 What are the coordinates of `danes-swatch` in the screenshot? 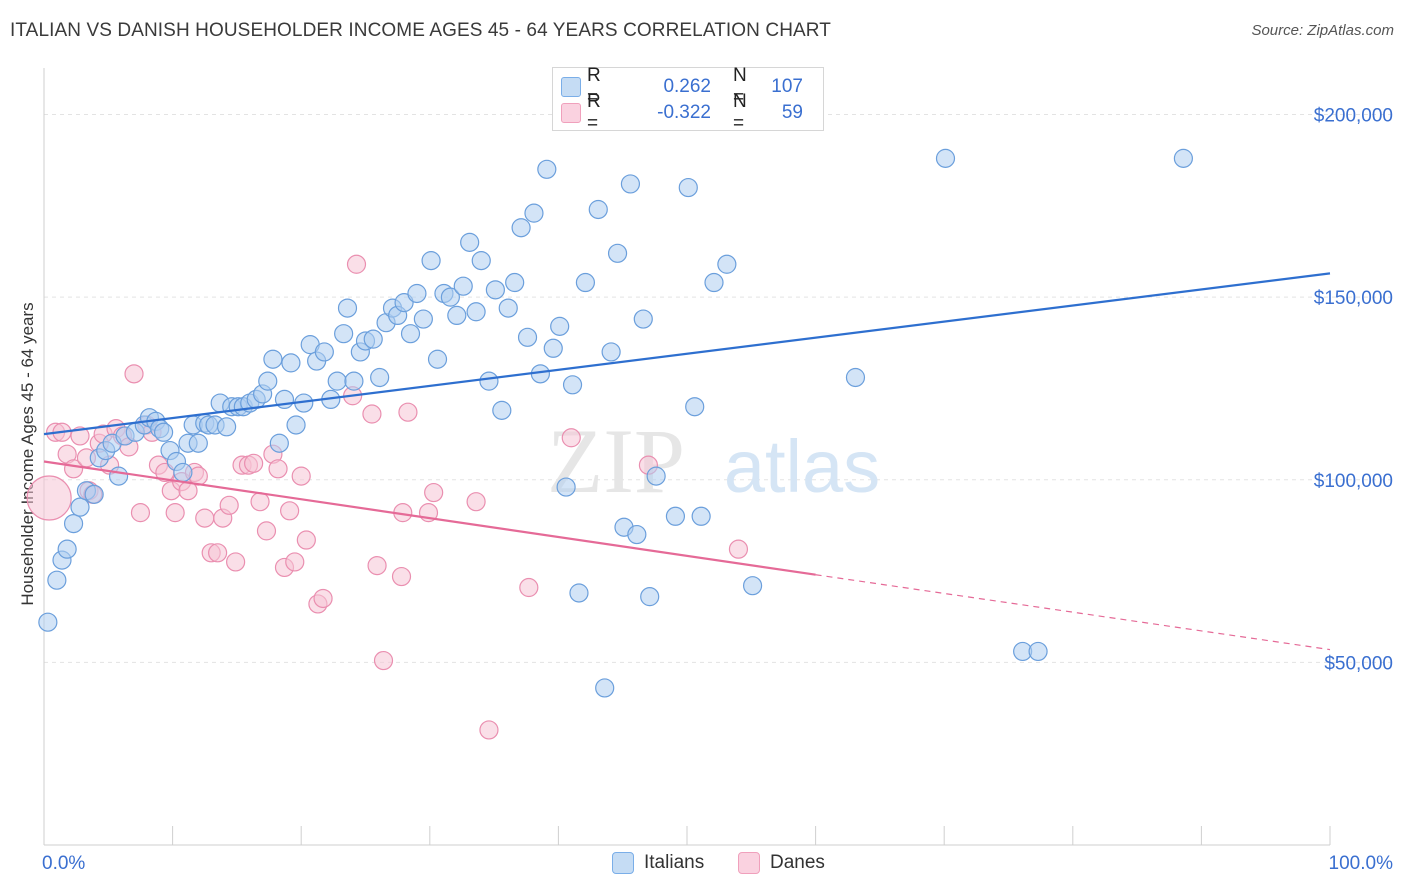 It's located at (571, 113).